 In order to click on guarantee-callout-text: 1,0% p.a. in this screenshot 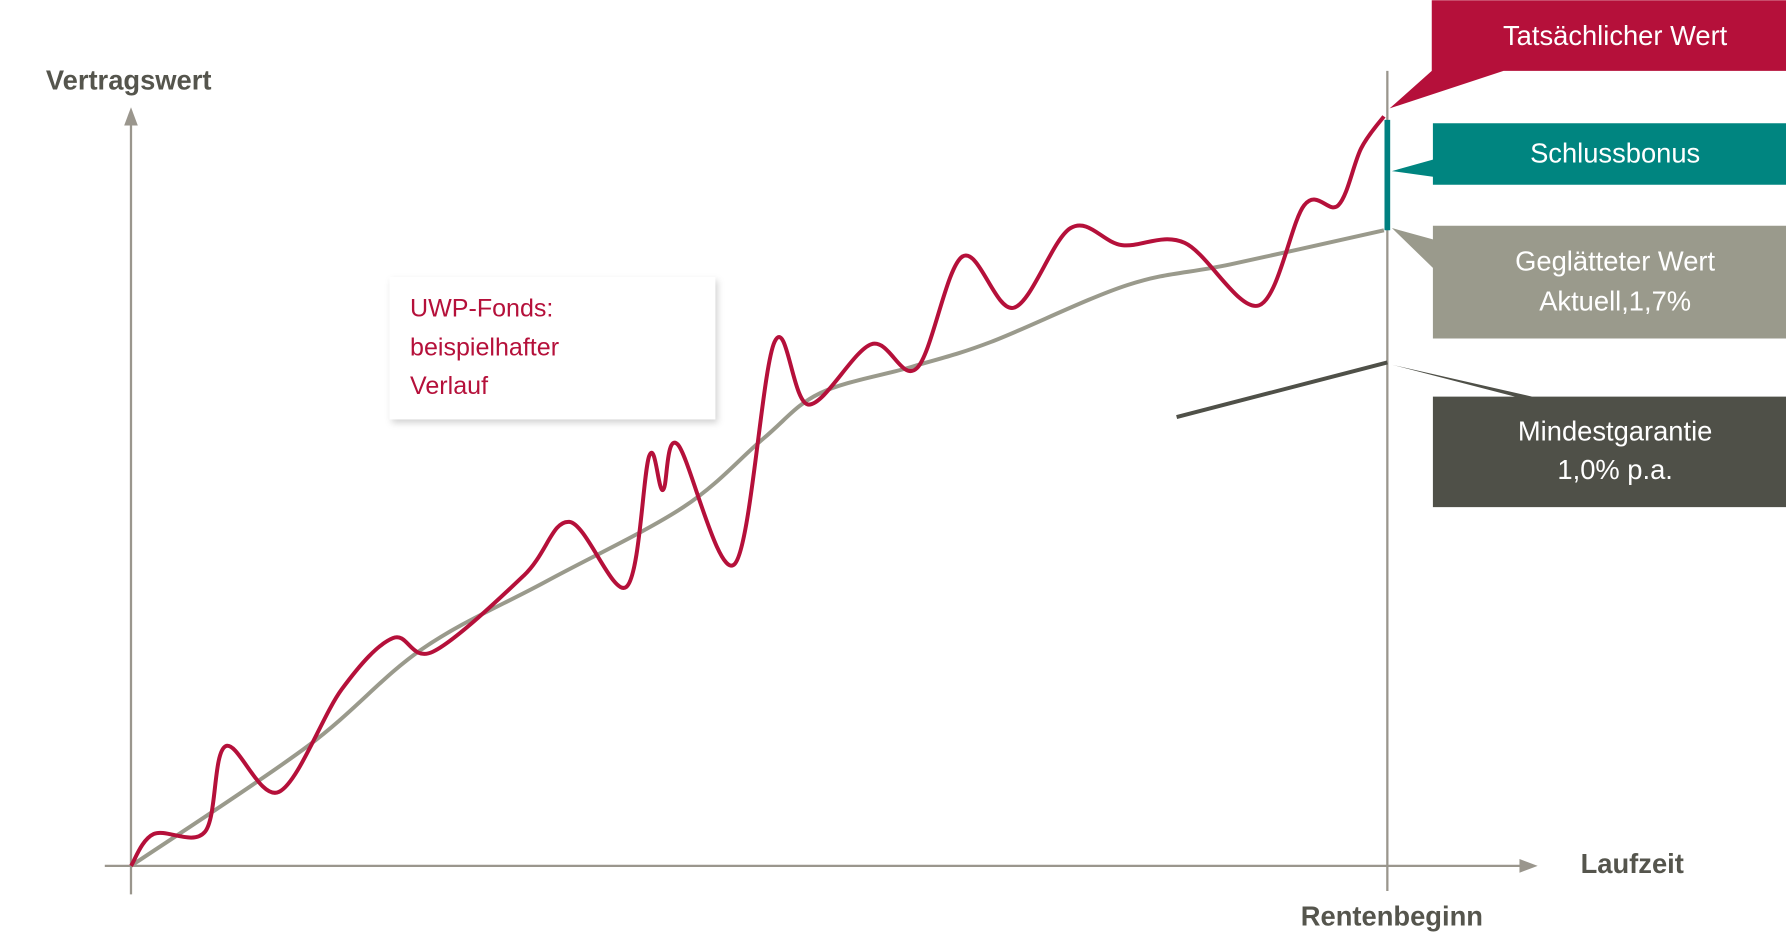, I will do `click(1614, 469)`.